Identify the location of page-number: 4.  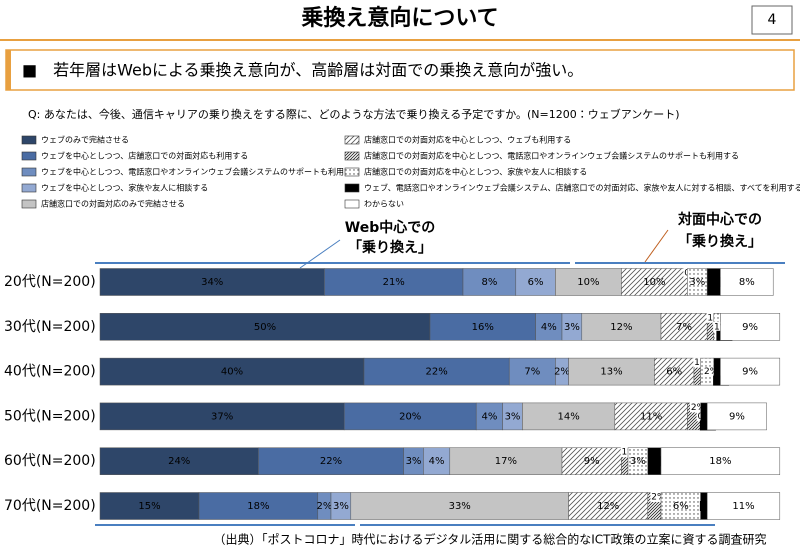
(772, 20).